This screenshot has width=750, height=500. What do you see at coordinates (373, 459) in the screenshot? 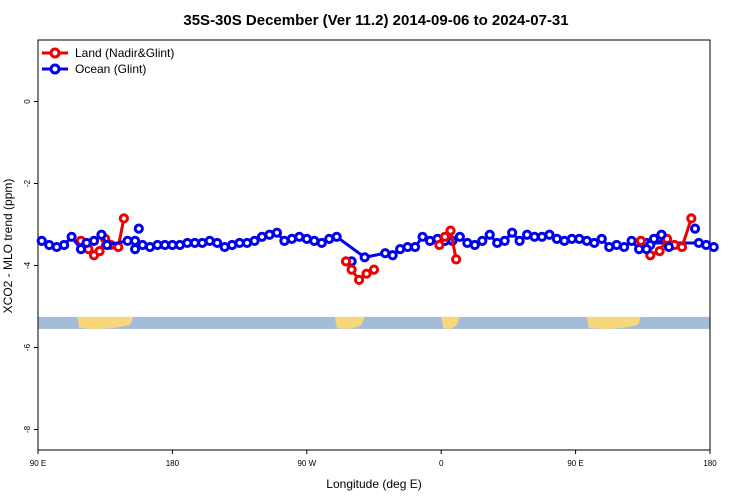
I see `x-axis: 90 E 180 90 W 0 90 E 180` at bounding box center [373, 459].